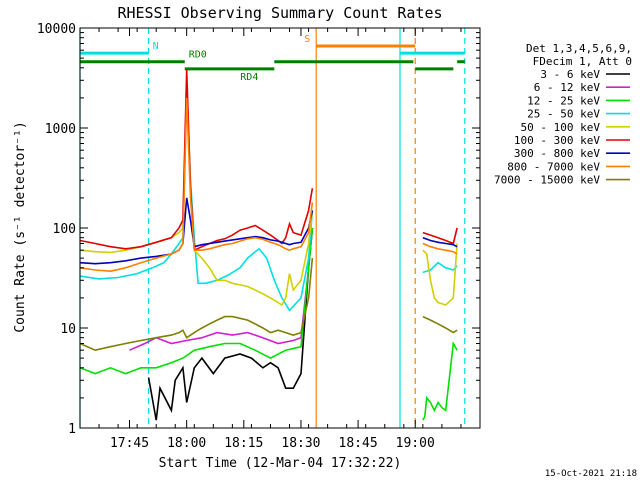 The height and width of the screenshot is (480, 640). Describe the element at coordinates (553, 166) in the screenshot. I see `legend-entry-label: 800 - 7000 keV` at that location.